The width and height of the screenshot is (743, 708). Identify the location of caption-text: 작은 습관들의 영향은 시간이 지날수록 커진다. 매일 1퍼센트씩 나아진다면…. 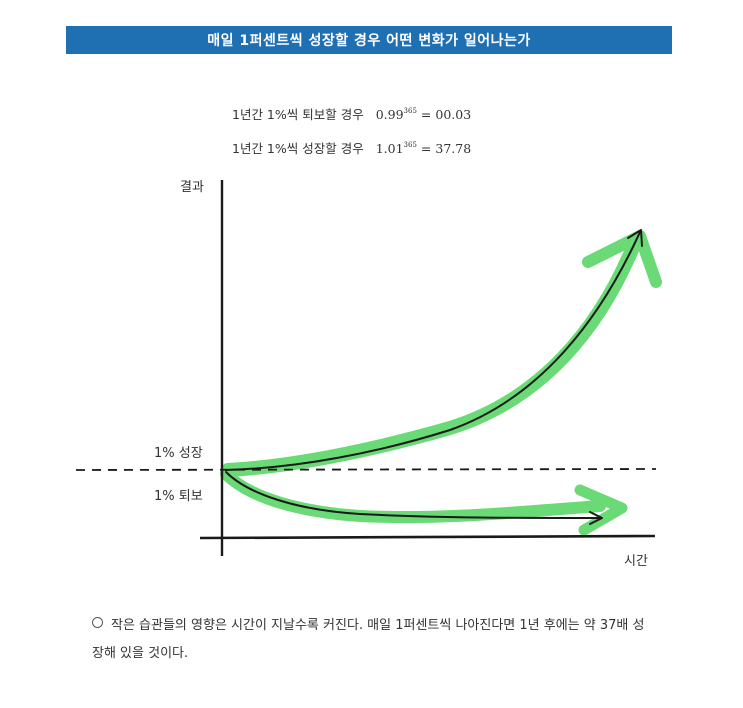
(368, 639).